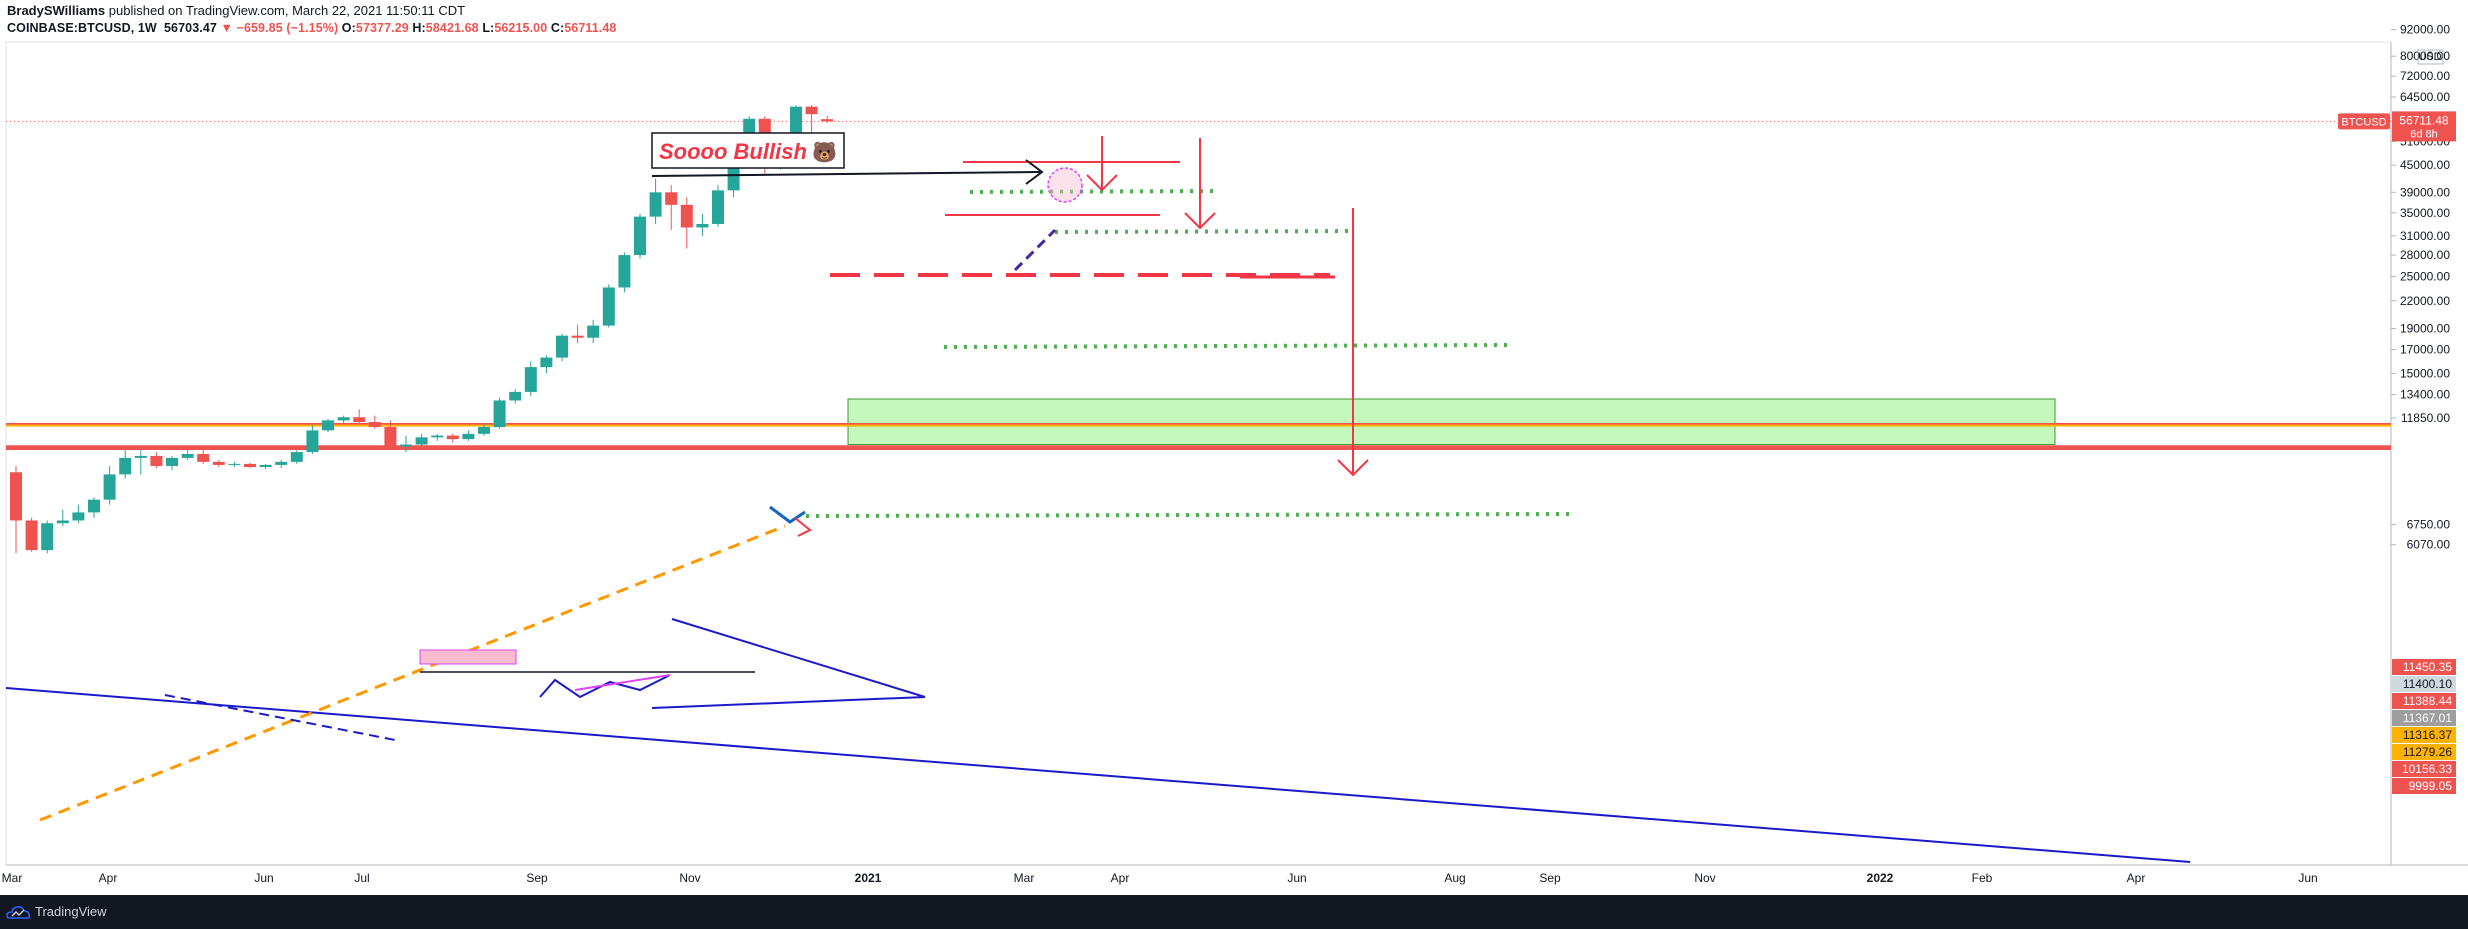  What do you see at coordinates (382, 28) in the screenshot?
I see `open-value: 57377.29` at bounding box center [382, 28].